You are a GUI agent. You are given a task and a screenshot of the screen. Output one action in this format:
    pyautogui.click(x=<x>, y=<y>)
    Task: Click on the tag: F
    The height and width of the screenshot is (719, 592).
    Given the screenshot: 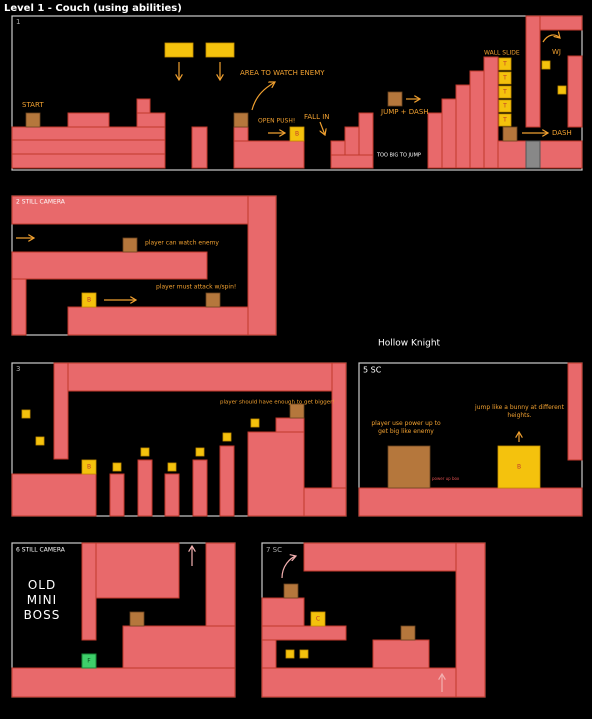 What is the action you would take?
    pyautogui.click(x=89, y=661)
    